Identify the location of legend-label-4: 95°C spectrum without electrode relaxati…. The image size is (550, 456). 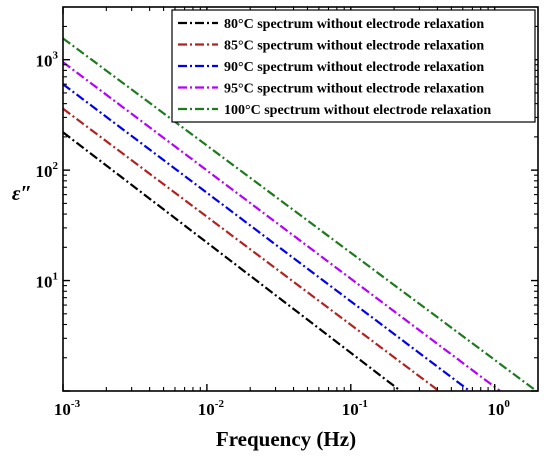
(354, 89).